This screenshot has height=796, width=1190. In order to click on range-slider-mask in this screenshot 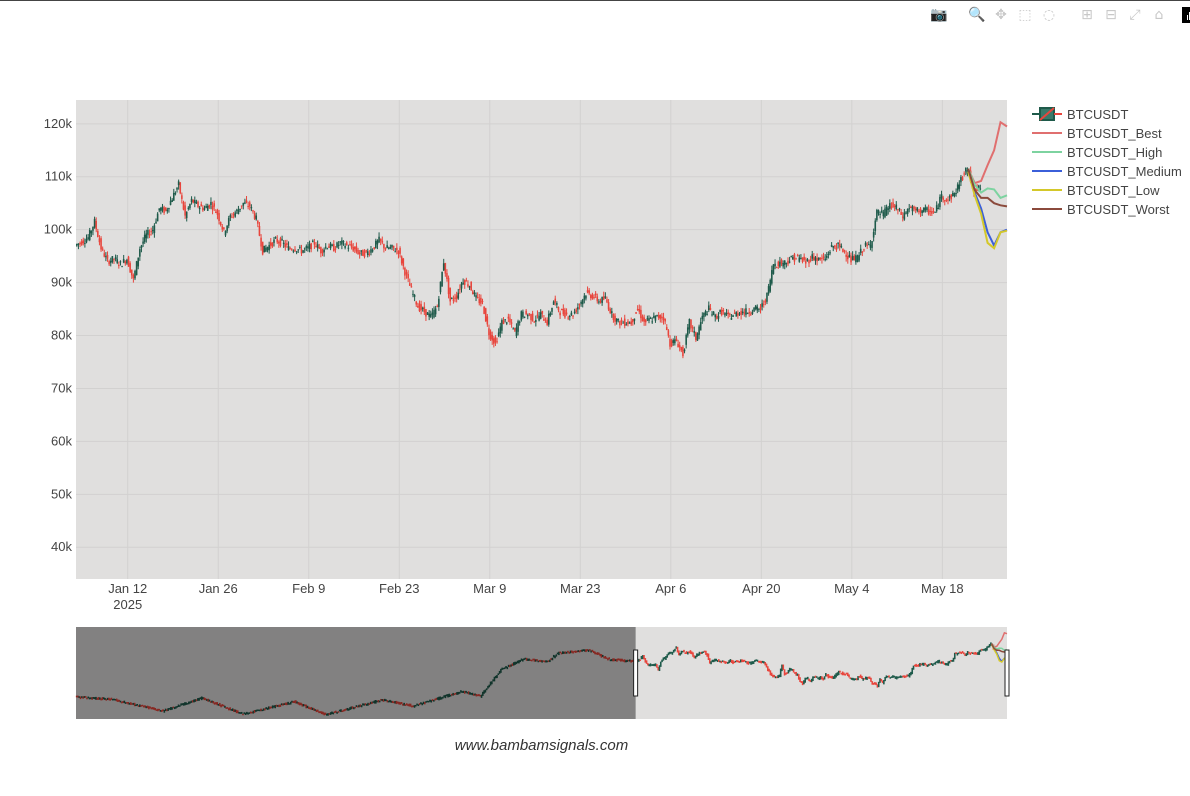, I will do `click(356, 673)`.